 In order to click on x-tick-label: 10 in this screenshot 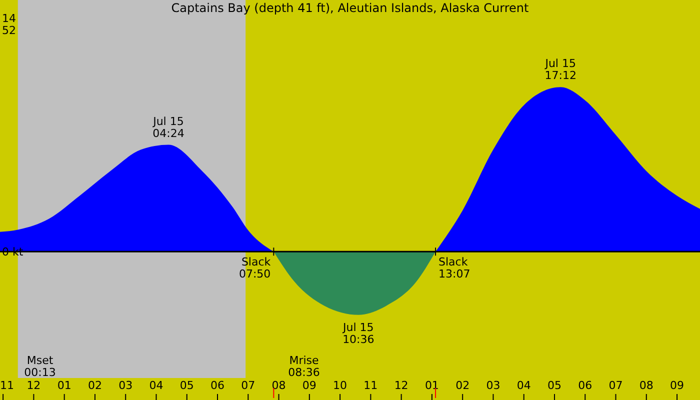, I will do `click(340, 385)`.